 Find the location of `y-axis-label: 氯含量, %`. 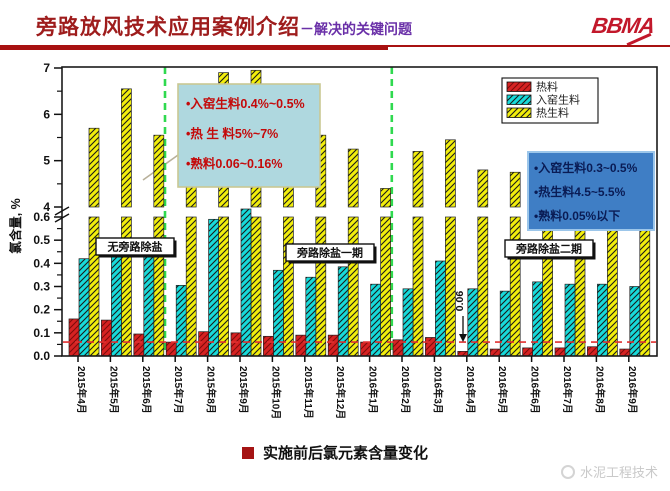

y-axis-label: 氯含量, % is located at coordinates (15, 226).